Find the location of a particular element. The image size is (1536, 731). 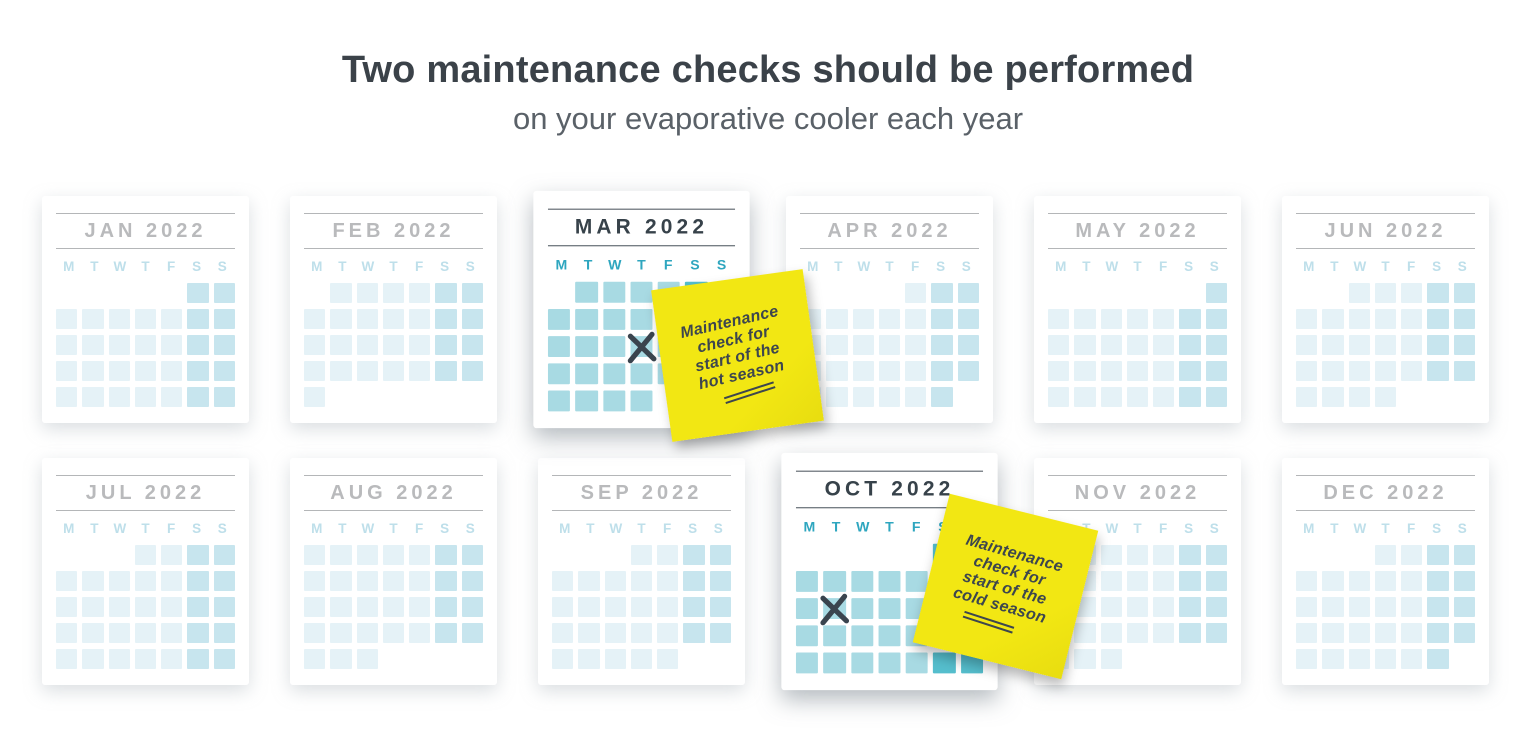

month-title: JUL 2022 is located at coordinates (145, 493).